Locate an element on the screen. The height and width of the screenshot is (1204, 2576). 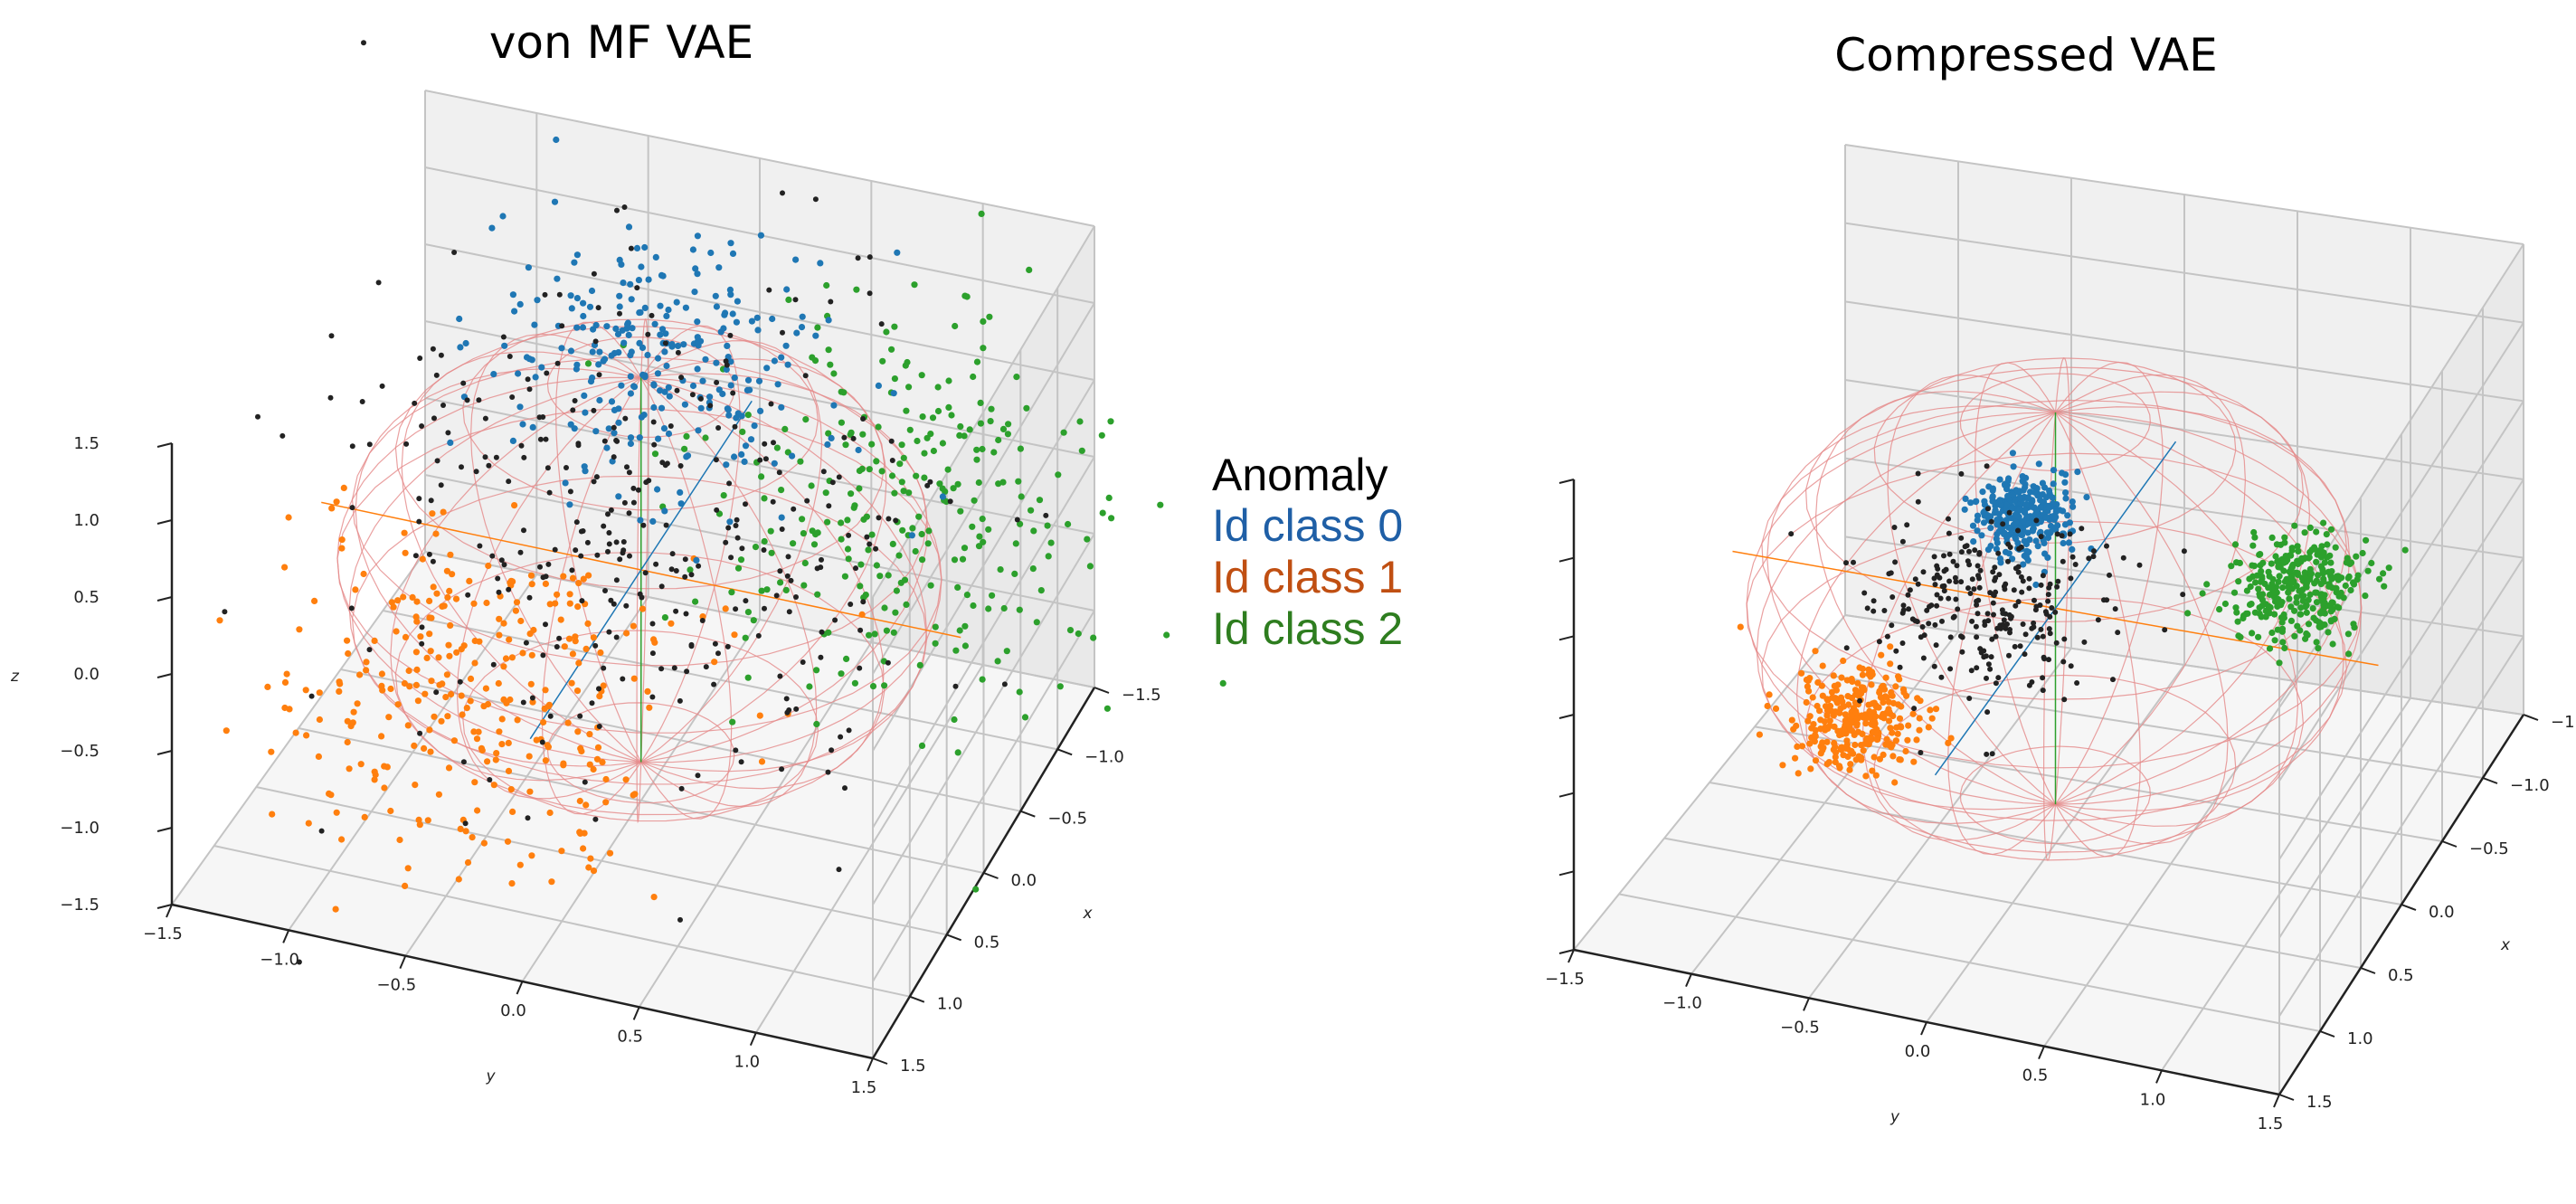
sphere-longitude is located at coordinates (1926, 618).